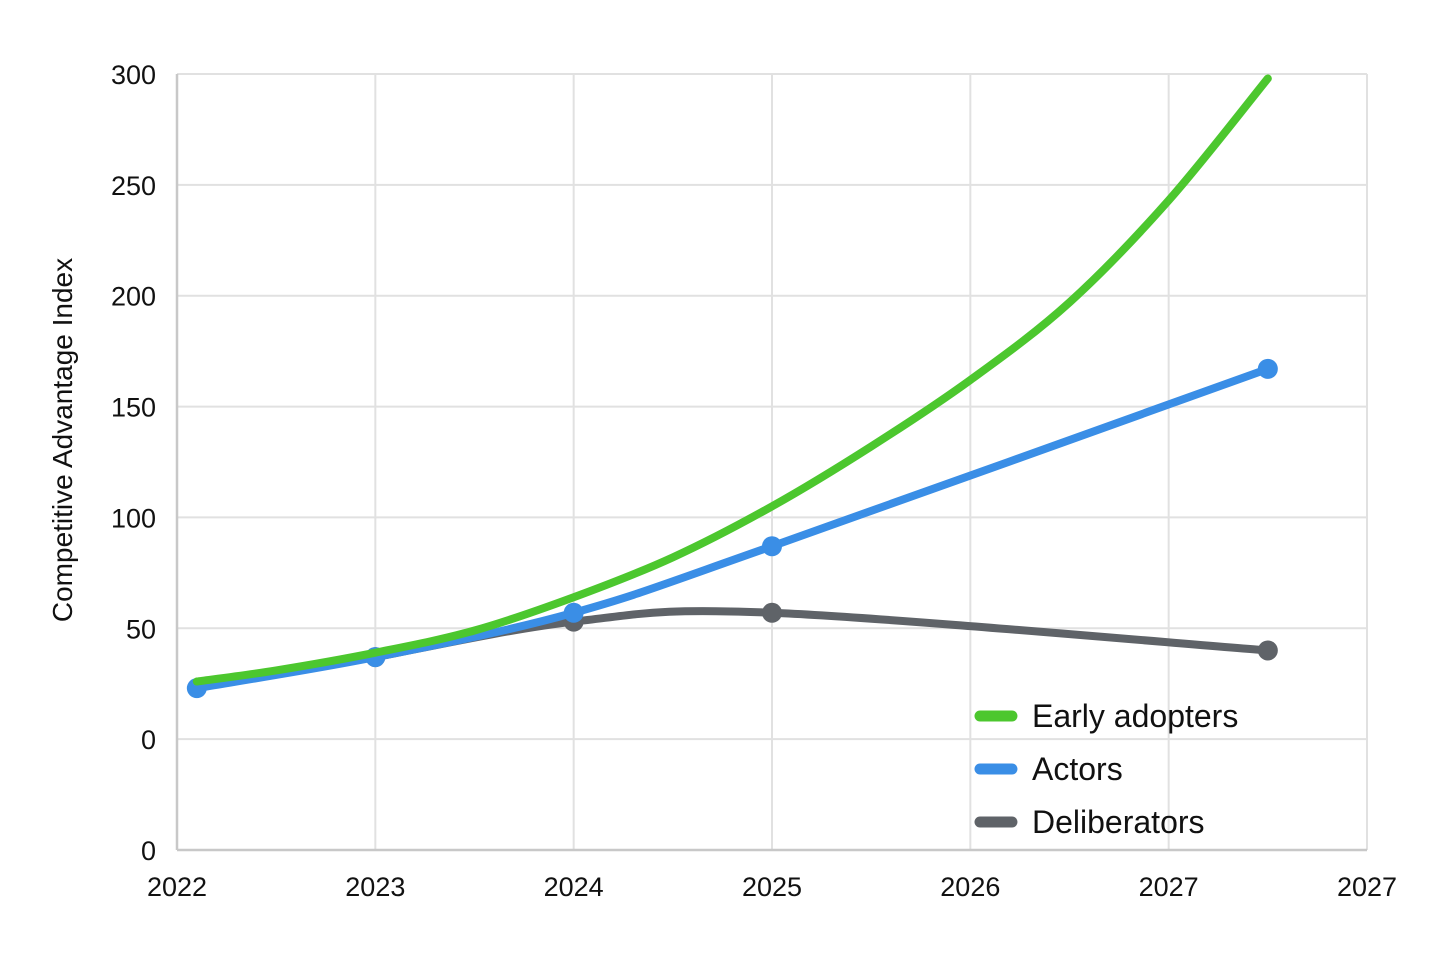 Image resolution: width=1456 pixels, height=976 pixels. I want to click on legend-label: Deliberators, so click(1118, 822).